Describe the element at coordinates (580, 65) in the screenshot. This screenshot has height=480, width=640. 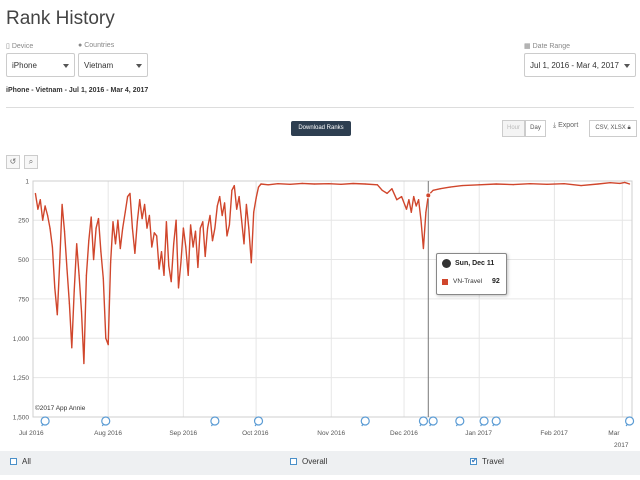
I see `date-range-select: Jul 1, 2016 - Mar 4, 2017` at that location.